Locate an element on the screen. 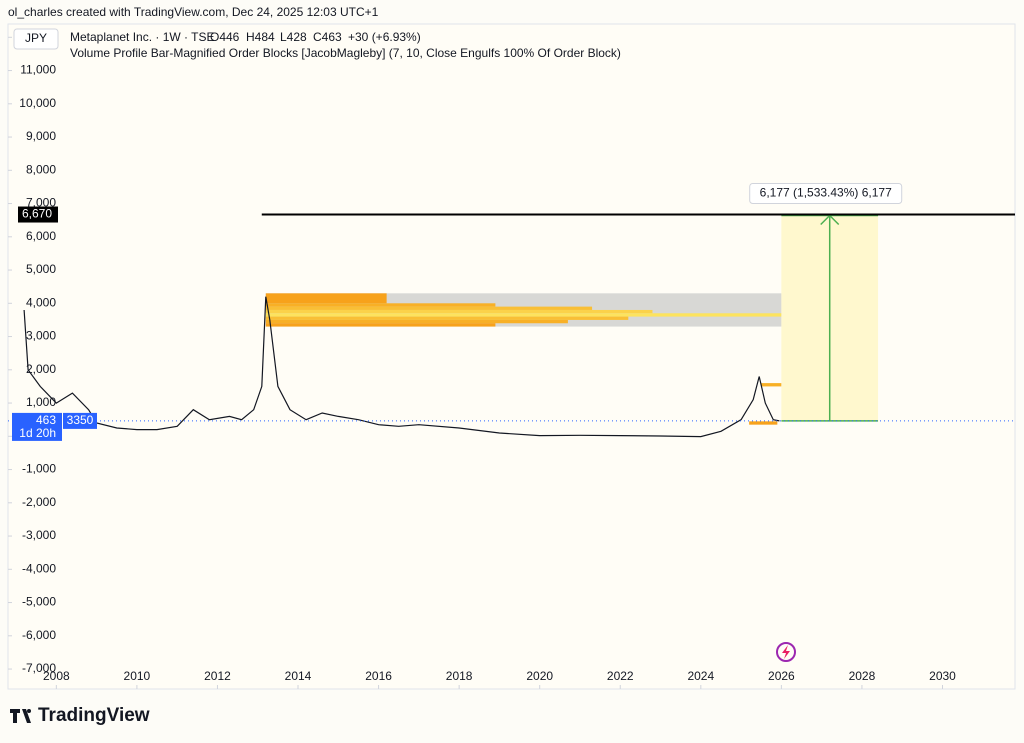 Image resolution: width=1024 pixels, height=743 pixels. level-label: 6,670 is located at coordinates (37, 214).